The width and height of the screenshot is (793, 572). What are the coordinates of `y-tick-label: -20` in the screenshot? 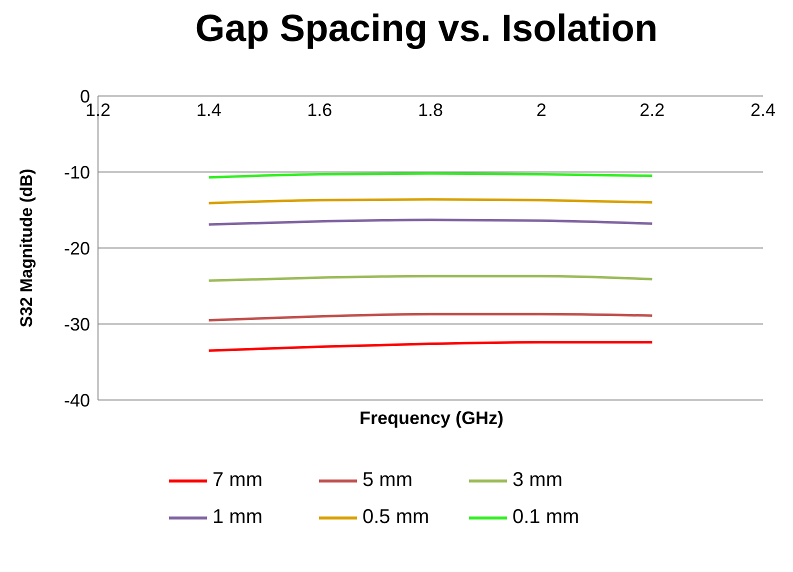 It's located at (77, 248).